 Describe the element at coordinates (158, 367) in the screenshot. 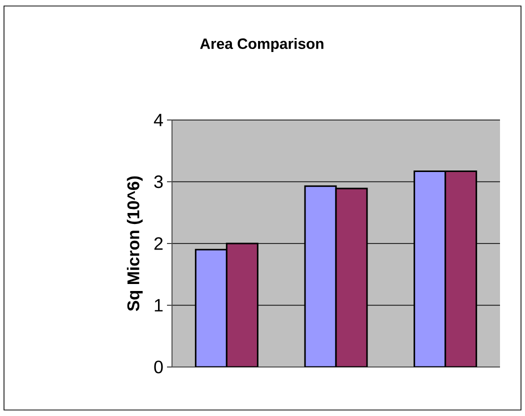

I see `y-tick-label: 0` at that location.